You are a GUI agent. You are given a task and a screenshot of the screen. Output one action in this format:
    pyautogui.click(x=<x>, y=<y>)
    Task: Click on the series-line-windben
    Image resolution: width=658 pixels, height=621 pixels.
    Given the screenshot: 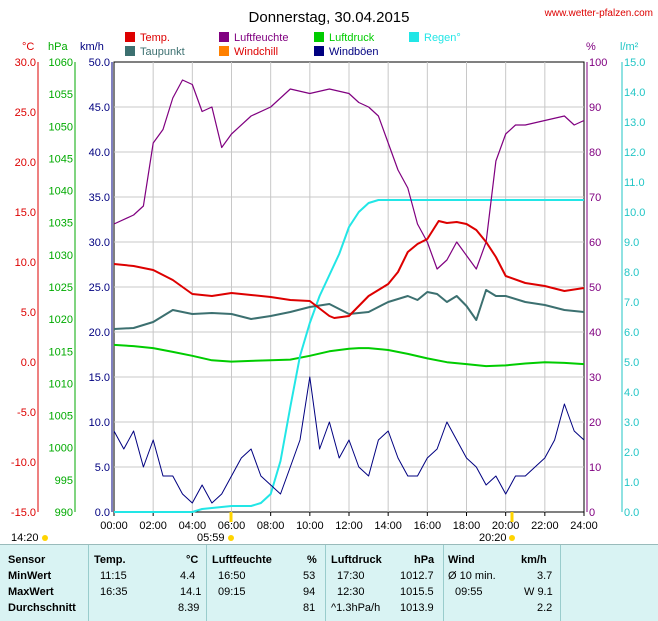 What is the action you would take?
    pyautogui.click(x=349, y=440)
    